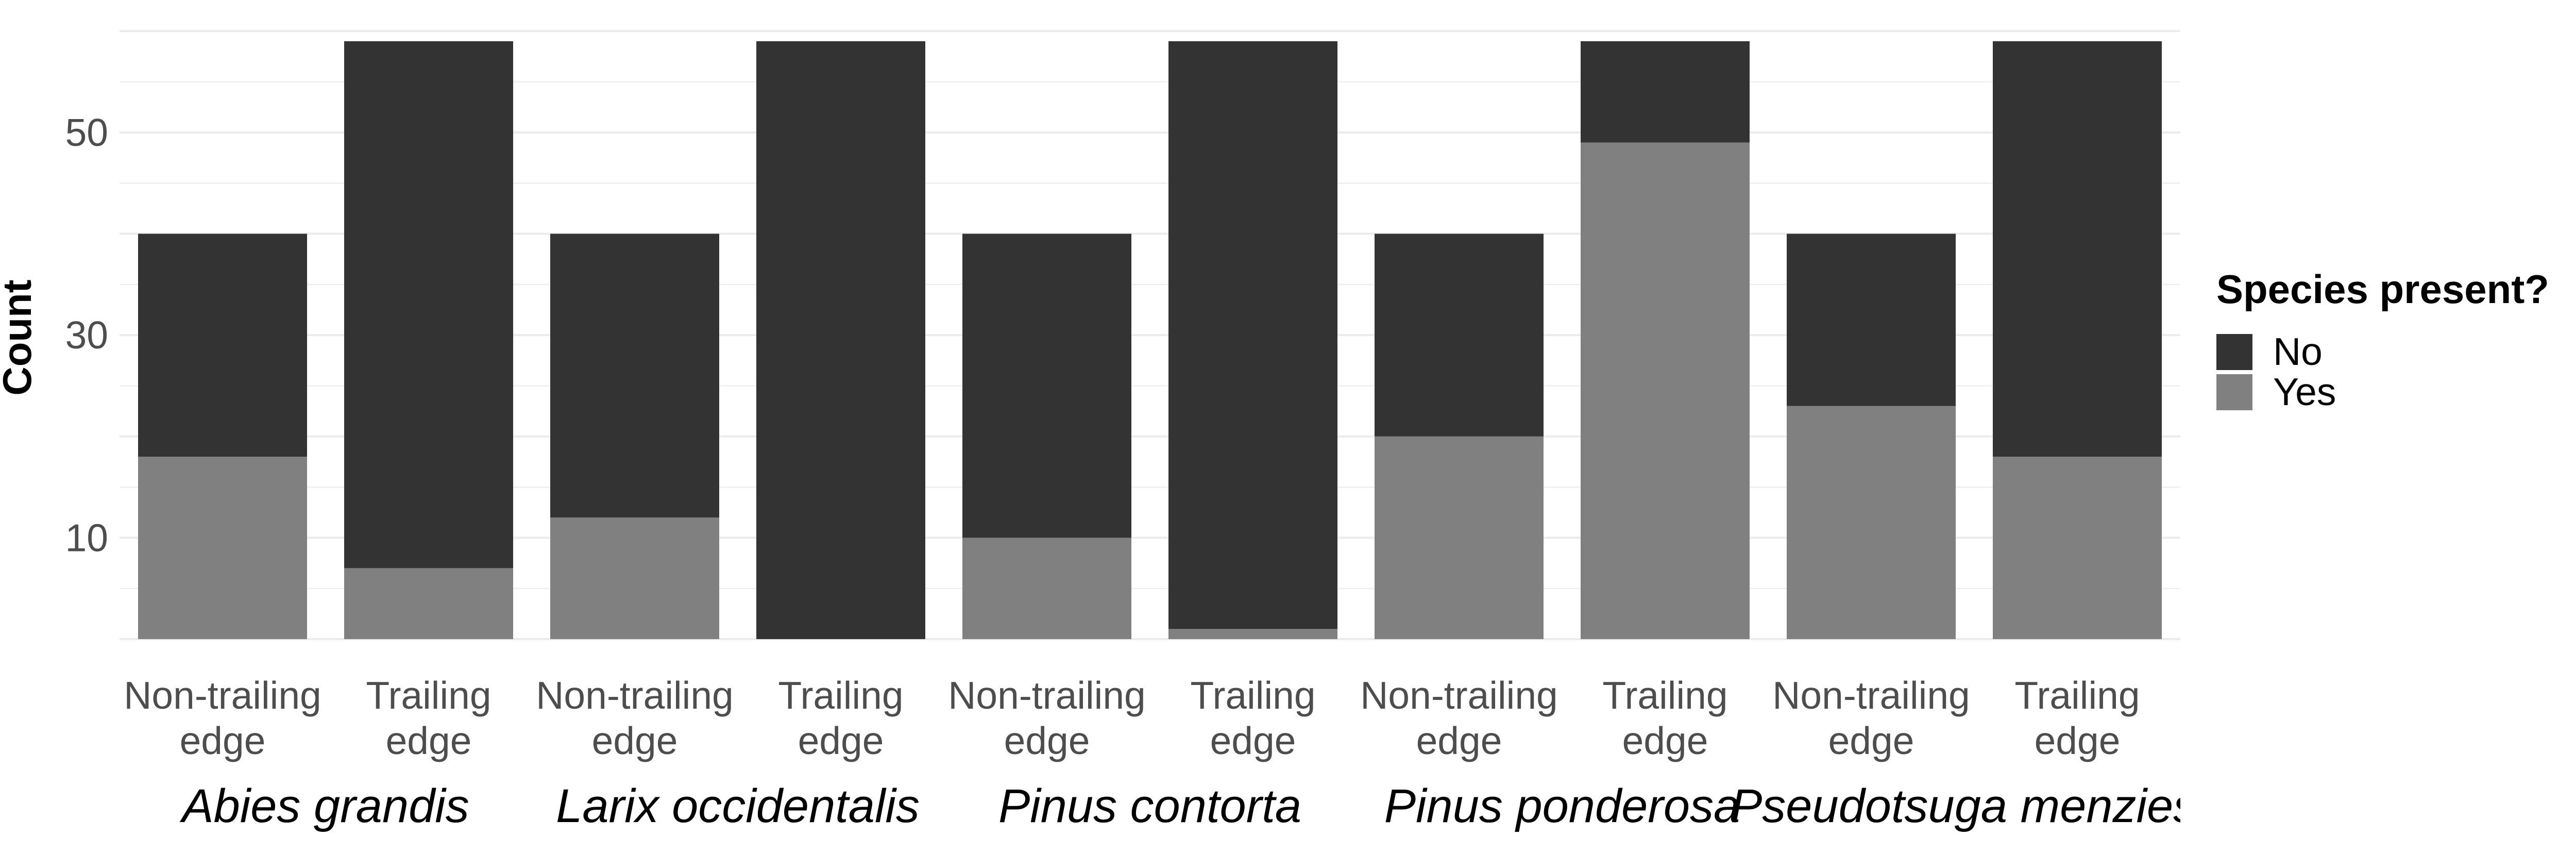  I want to click on legend-swatch-yes, so click(2234, 392).